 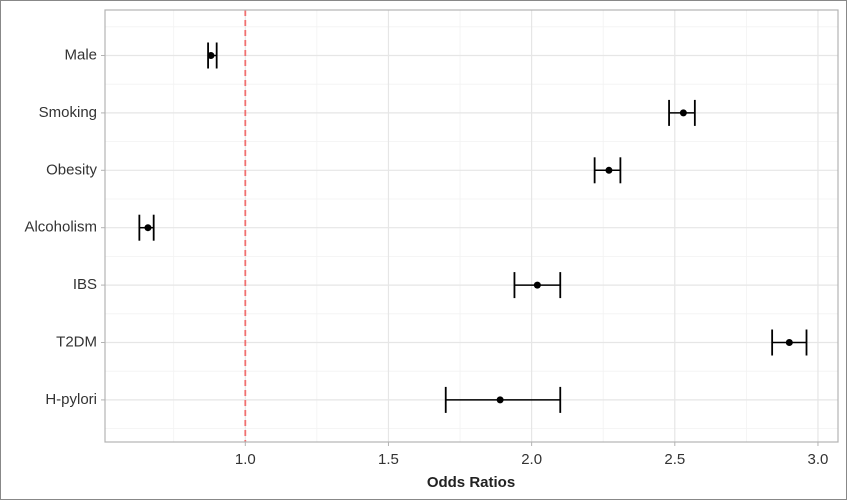 What do you see at coordinates (388, 459) in the screenshot?
I see `x-tick-label: 1.5` at bounding box center [388, 459].